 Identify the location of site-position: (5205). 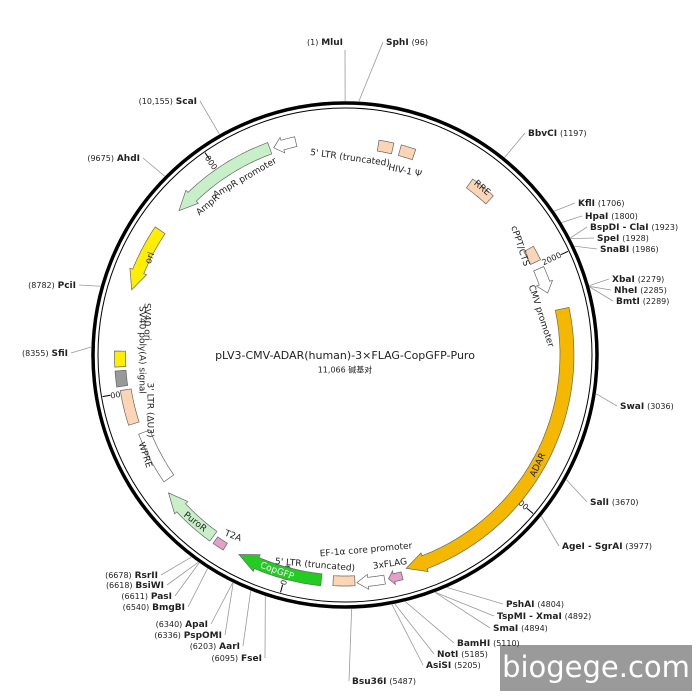
(467, 665).